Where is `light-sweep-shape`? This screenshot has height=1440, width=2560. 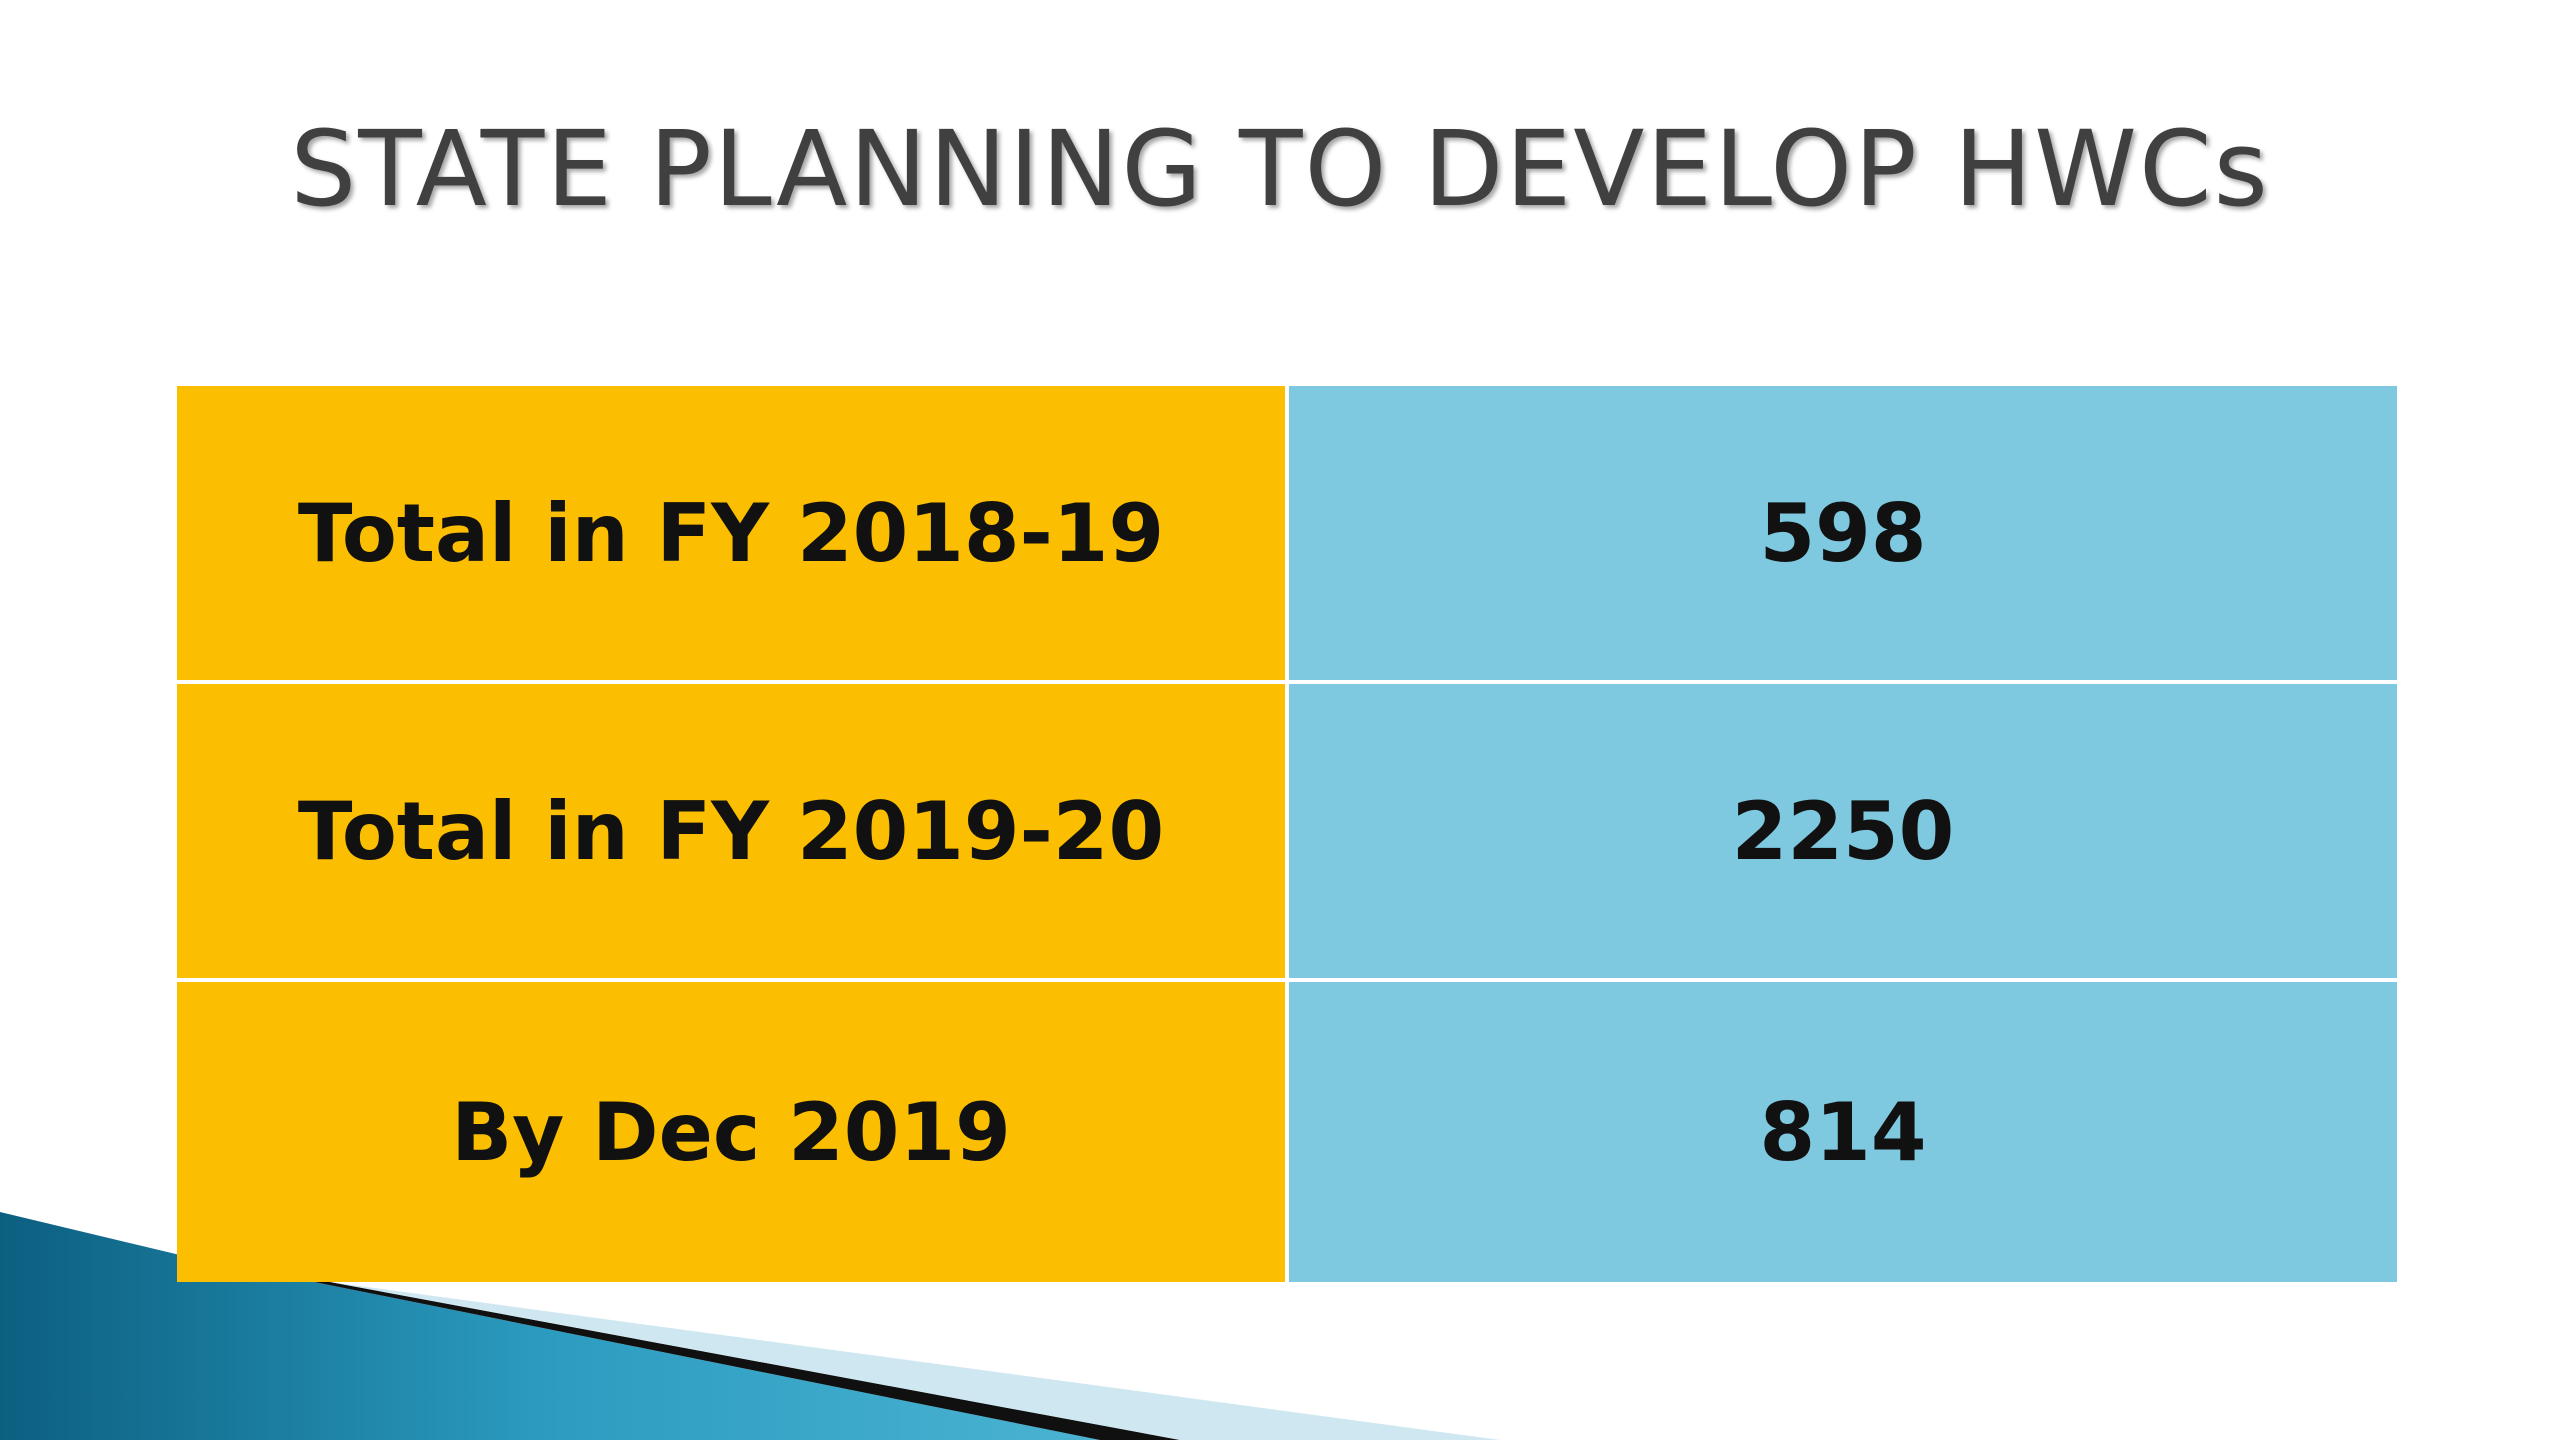
light-sweep-shape is located at coordinates (915, 1361).